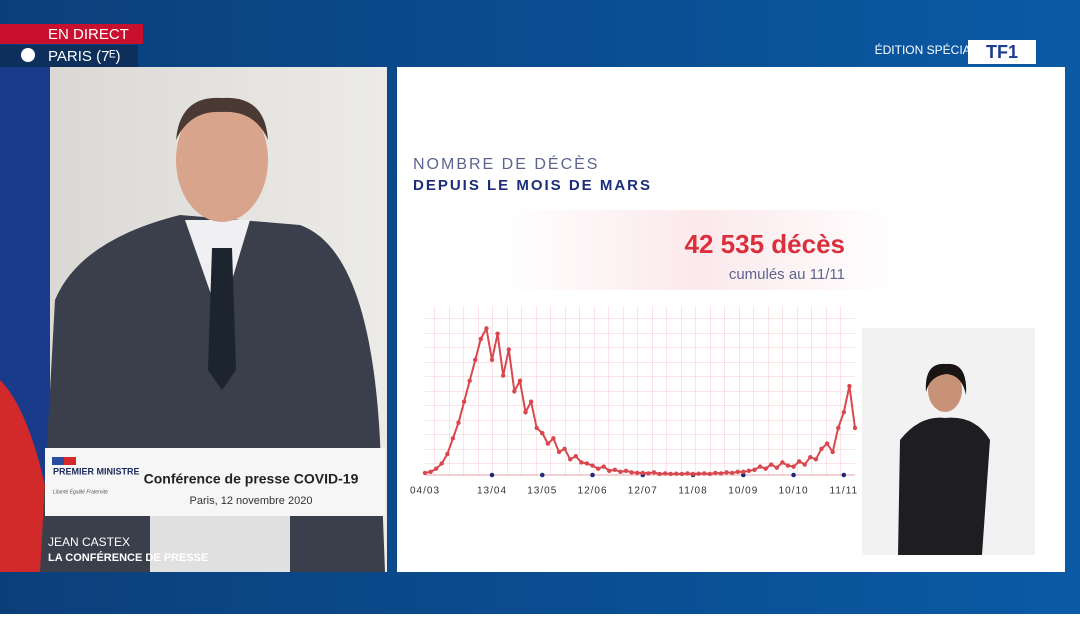 The width and height of the screenshot is (1080, 619). What do you see at coordinates (492, 491) in the screenshot?
I see `x-tick-label: 13/04` at bounding box center [492, 491].